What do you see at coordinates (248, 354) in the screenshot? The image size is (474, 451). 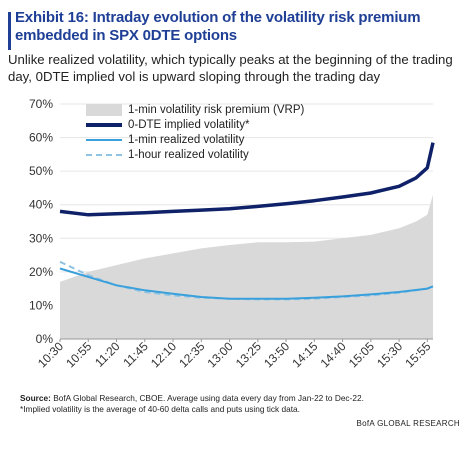 I see `x-tick-label: 13:25` at bounding box center [248, 354].